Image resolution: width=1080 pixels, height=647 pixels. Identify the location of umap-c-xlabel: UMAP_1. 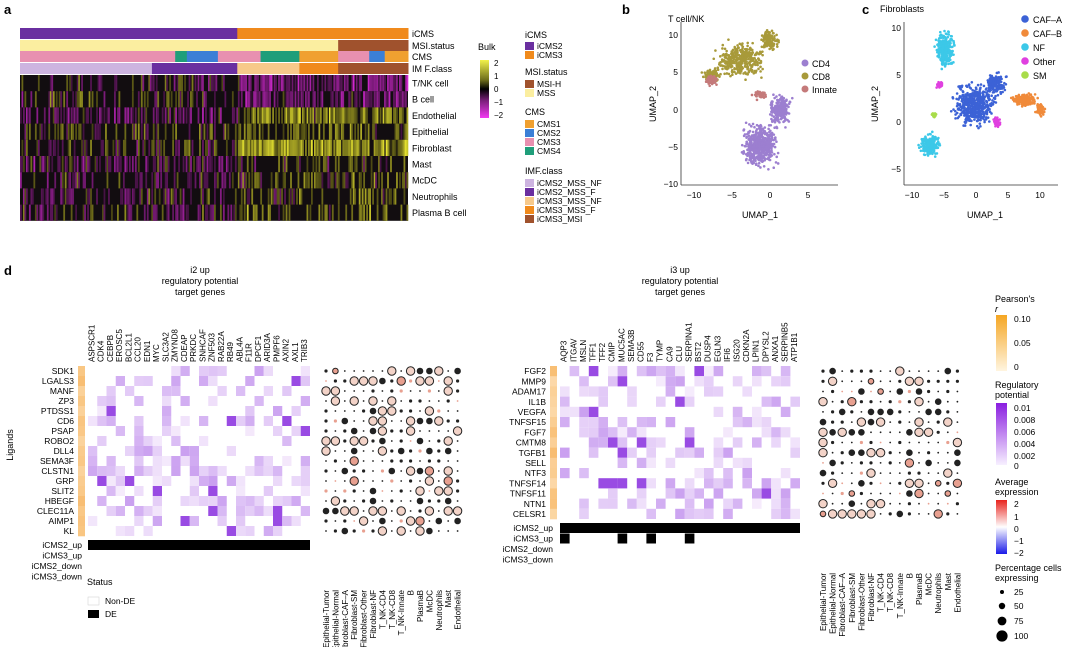
(985, 215).